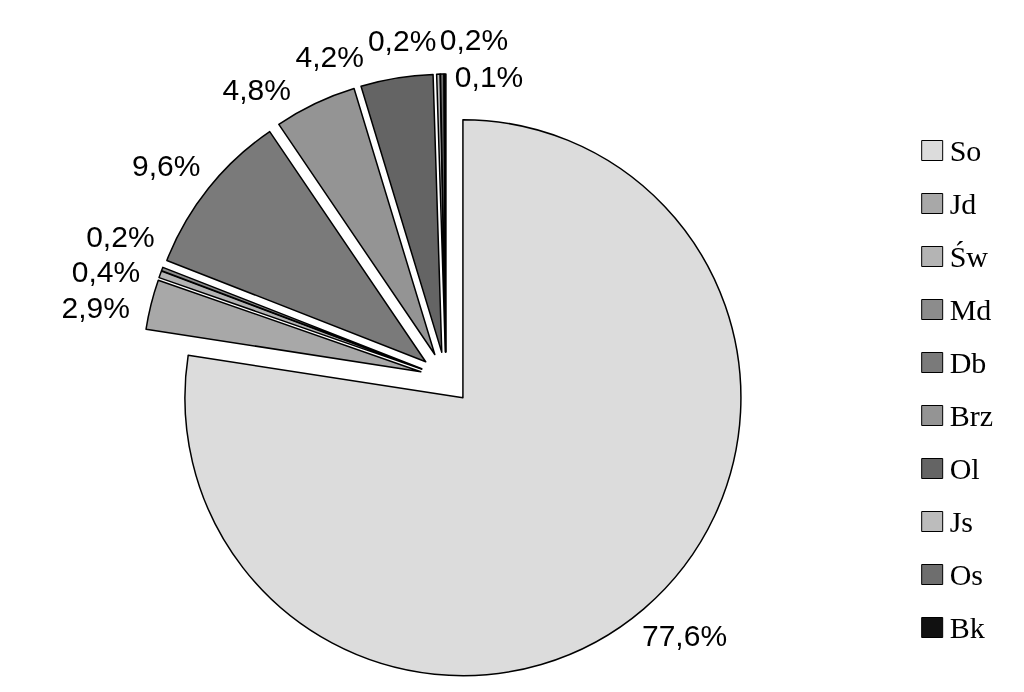  What do you see at coordinates (968, 362) in the screenshot?
I see `legend-label: Db` at bounding box center [968, 362].